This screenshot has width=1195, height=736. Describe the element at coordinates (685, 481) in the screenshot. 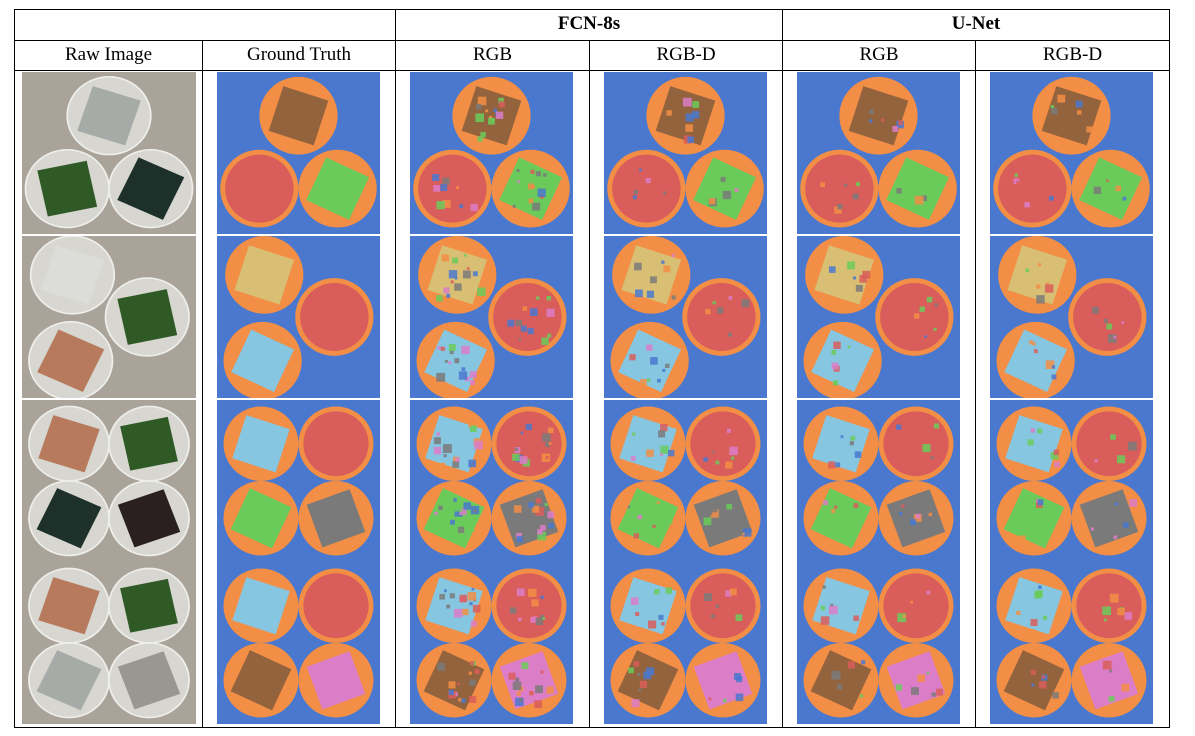

I see `scene-3-fcn-rgbd` at that location.